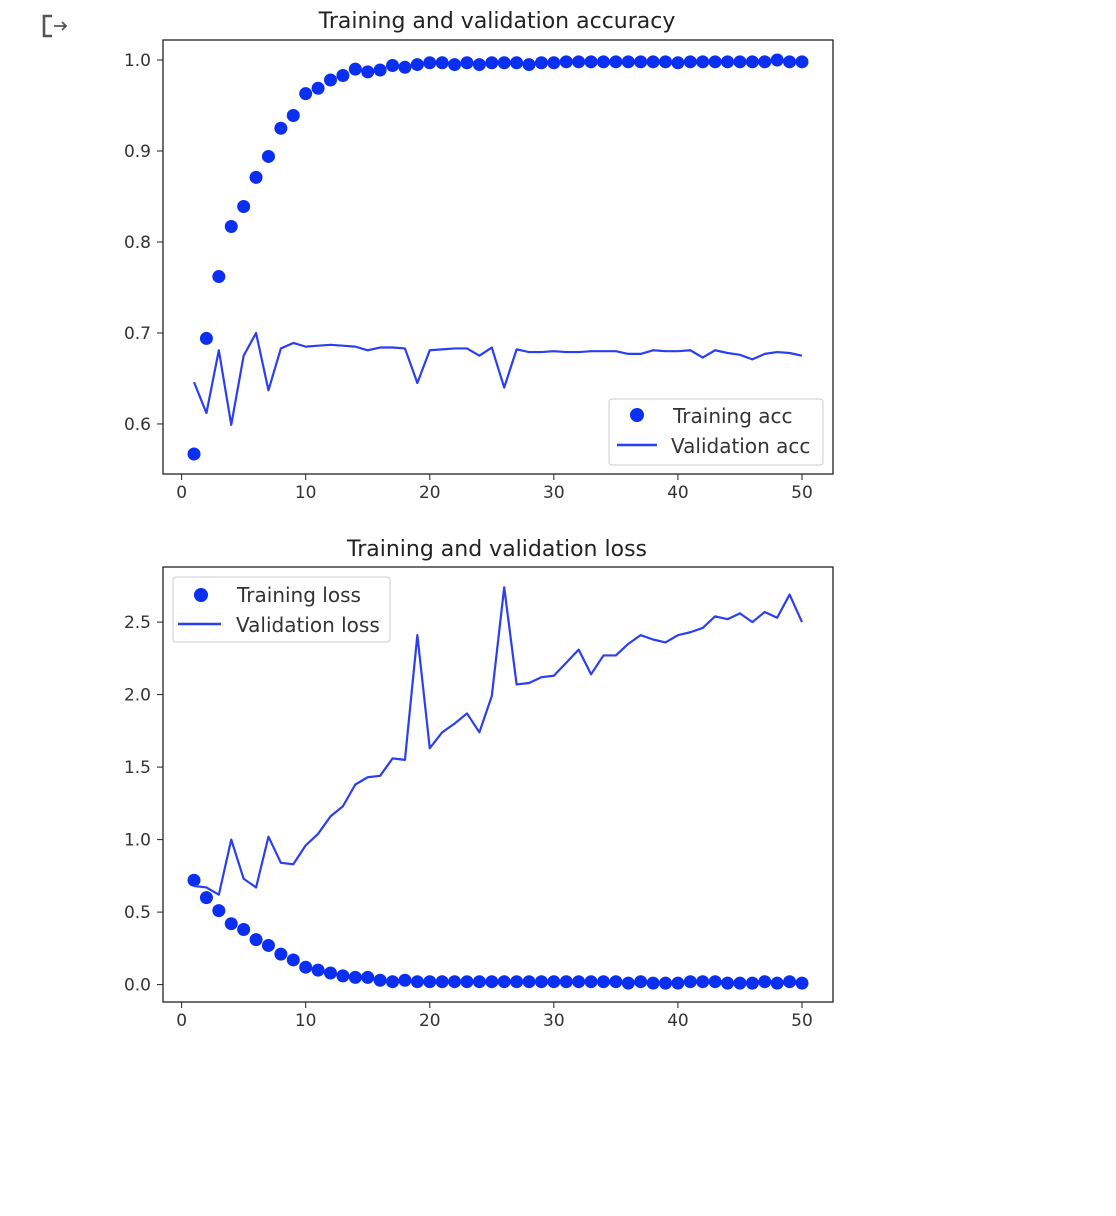 Image resolution: width=1116 pixels, height=1216 pixels. I want to click on x-tick-label: 20, so click(430, 1021).